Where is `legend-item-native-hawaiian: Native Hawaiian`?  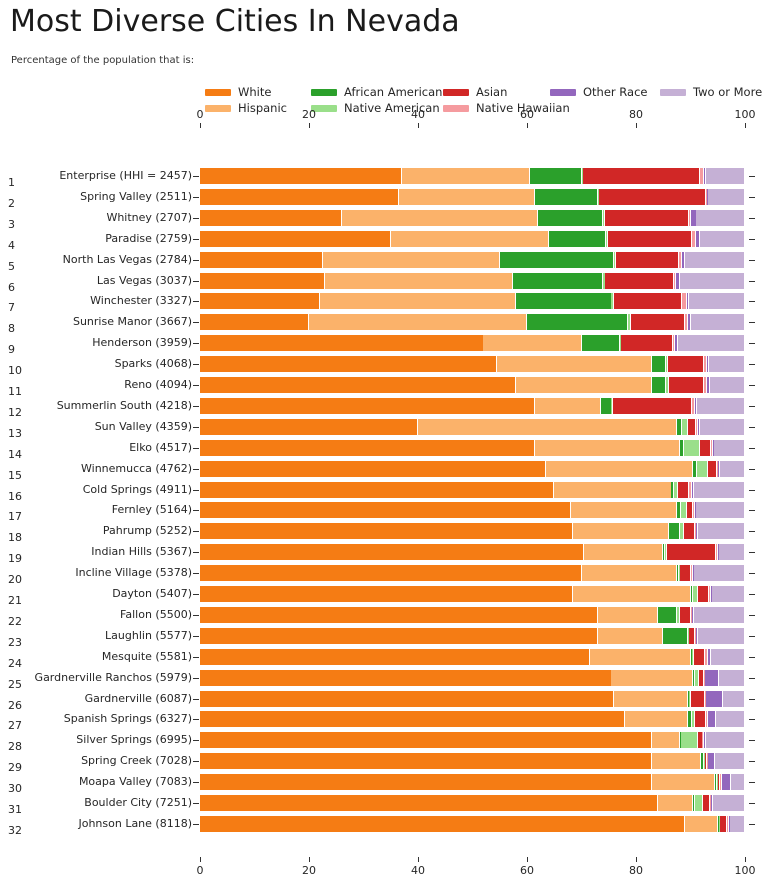
legend-item-native-hawaiian: Native Hawaiian is located at coordinates (506, 108).